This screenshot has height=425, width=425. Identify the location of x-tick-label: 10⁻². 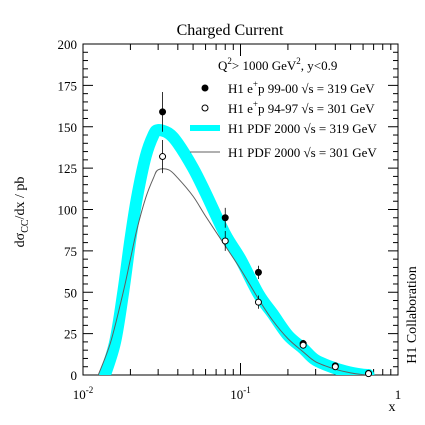
(83, 393).